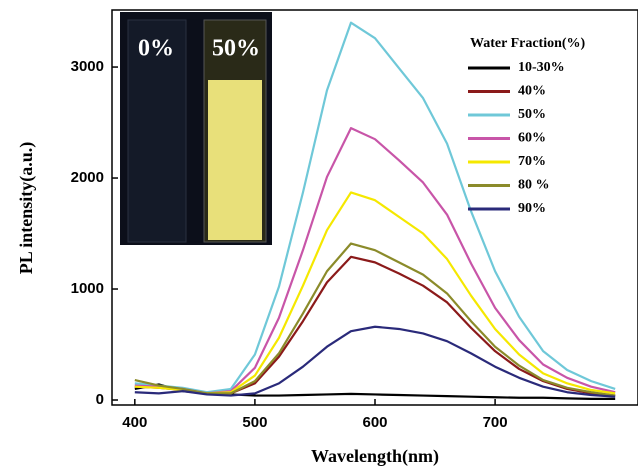 Image resolution: width=638 pixels, height=471 pixels. What do you see at coordinates (532, 91) in the screenshot?
I see `legend-label: 40%` at bounding box center [532, 91].